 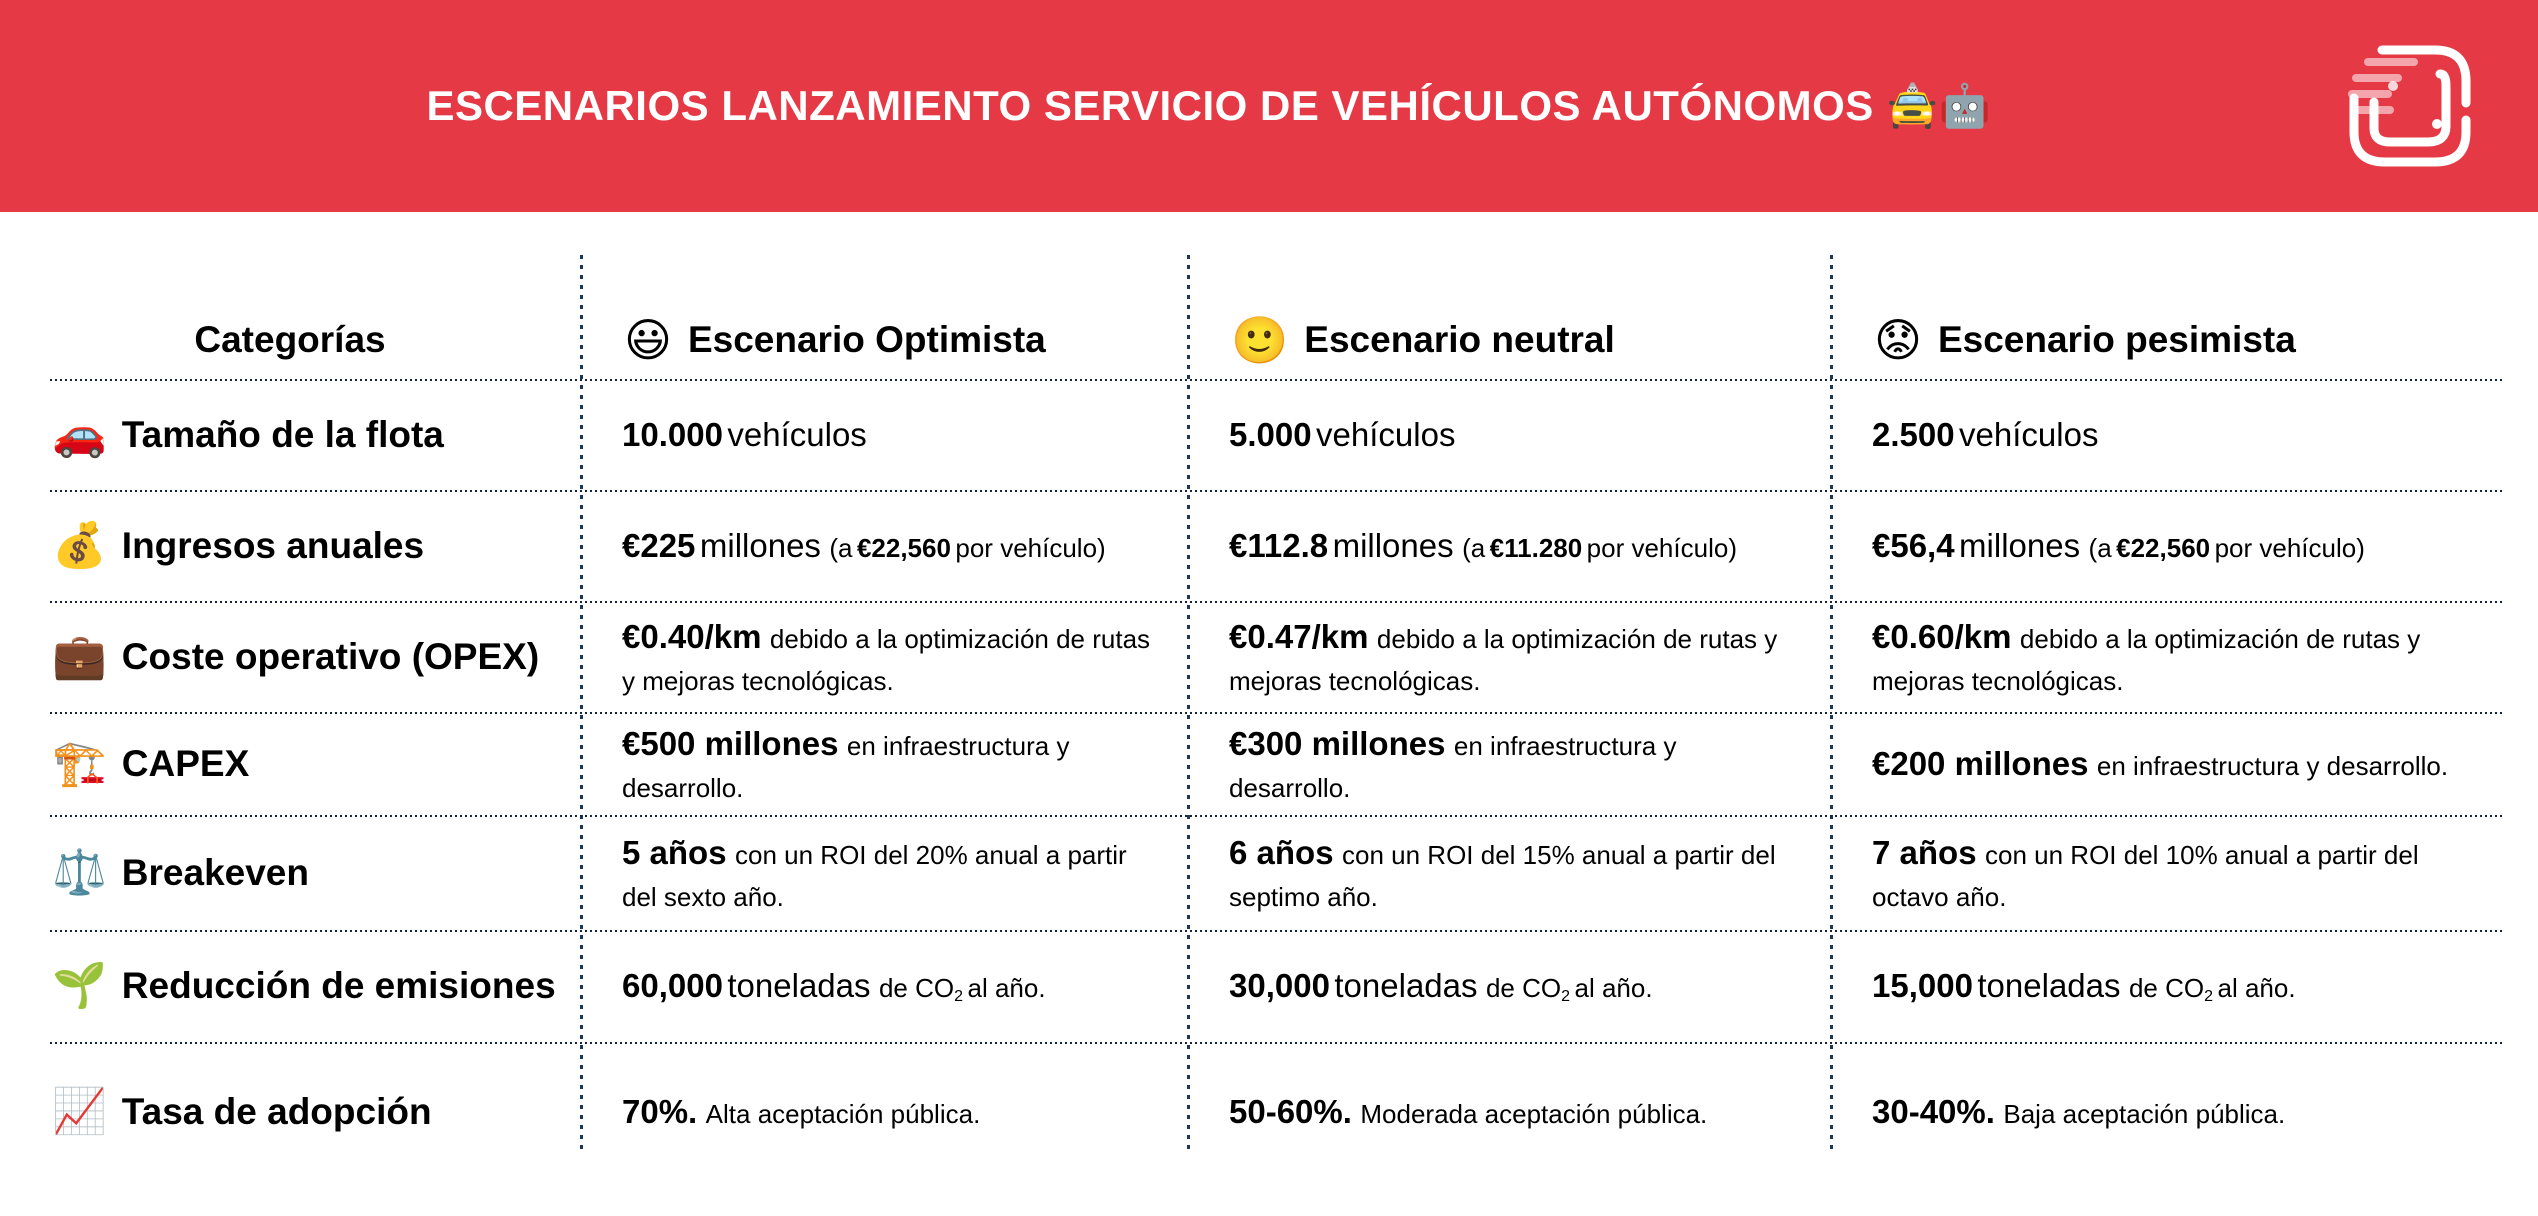 I want to click on column-header-optimista: 😃 Escenario Optimista, so click(x=883, y=317).